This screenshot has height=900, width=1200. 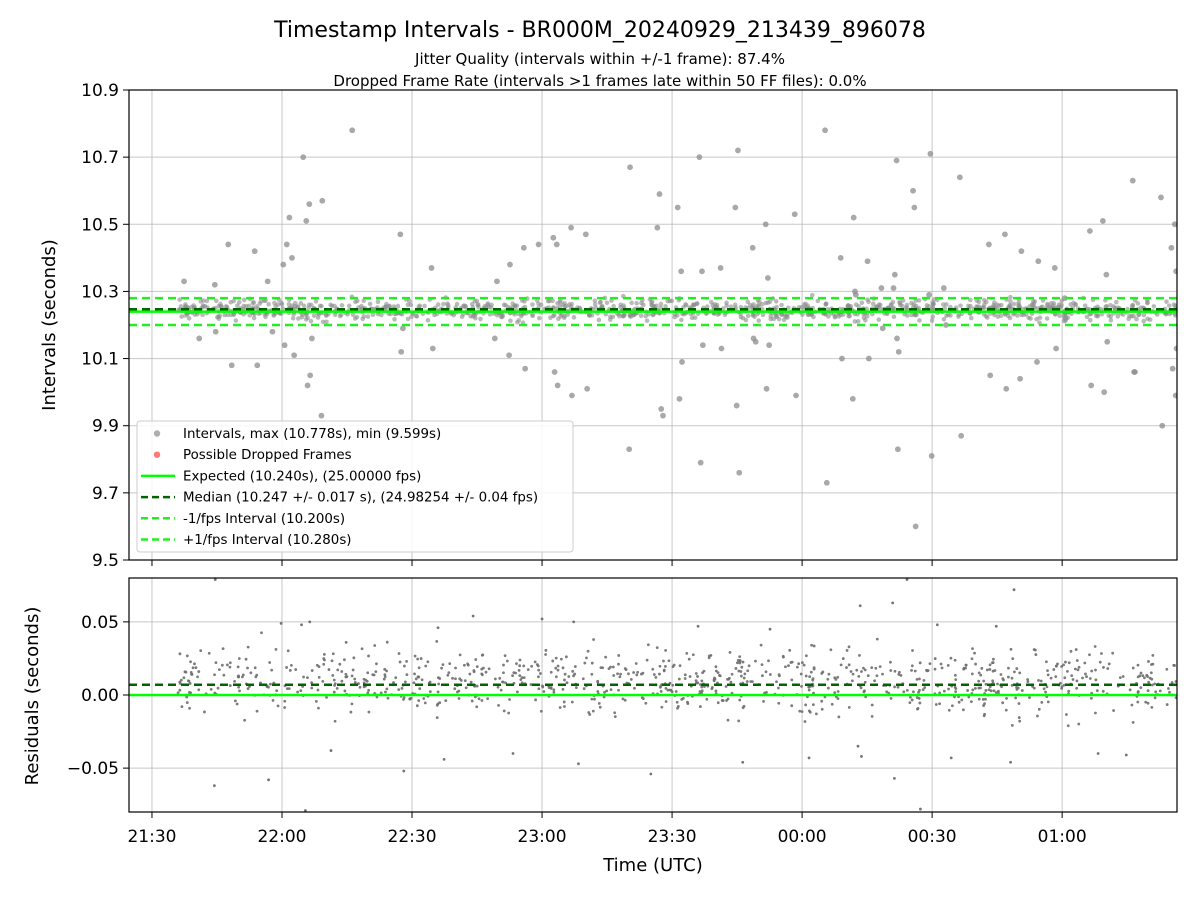 I want to click on legend-label: Possible Dropped Frames, so click(x=267, y=455).